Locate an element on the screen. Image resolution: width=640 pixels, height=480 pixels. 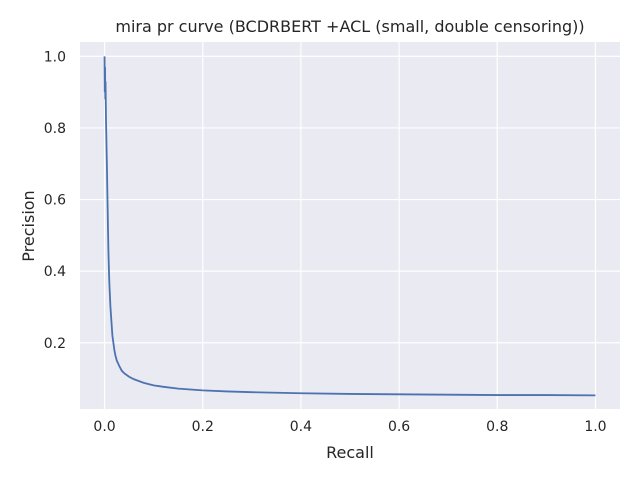
y-axis-ticks: 0.2 0.4 0.6 0.8 1.0 is located at coordinates (55, 200).